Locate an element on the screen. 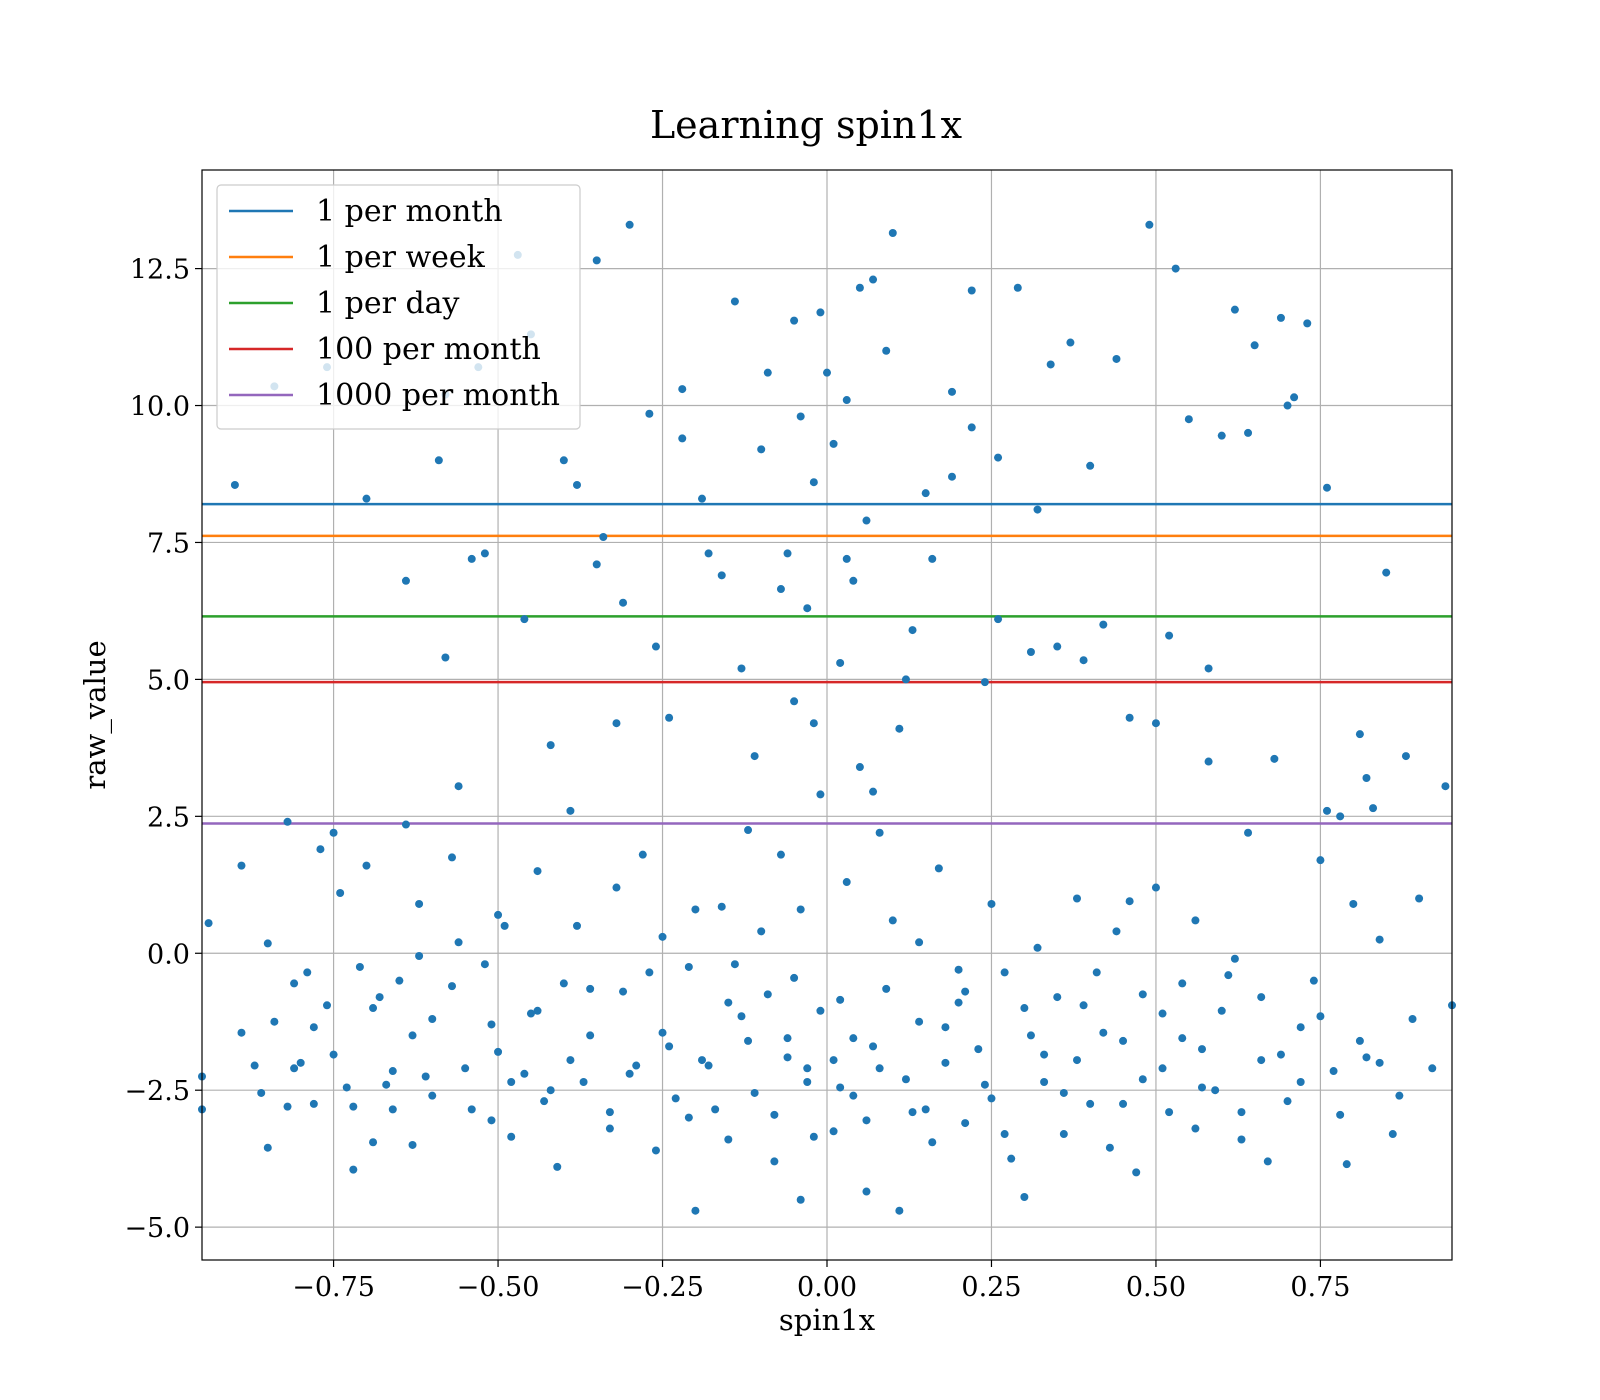 This screenshot has height=1400, width=1600. y-tick-label: 5.0 is located at coordinates (168, 680).